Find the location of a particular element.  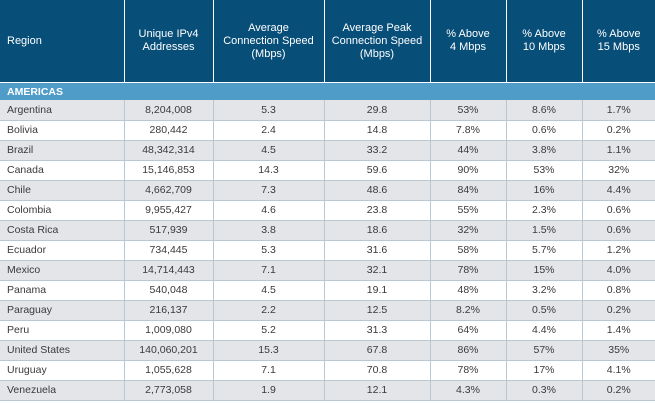

region-cell: Argentina is located at coordinates (62, 110).